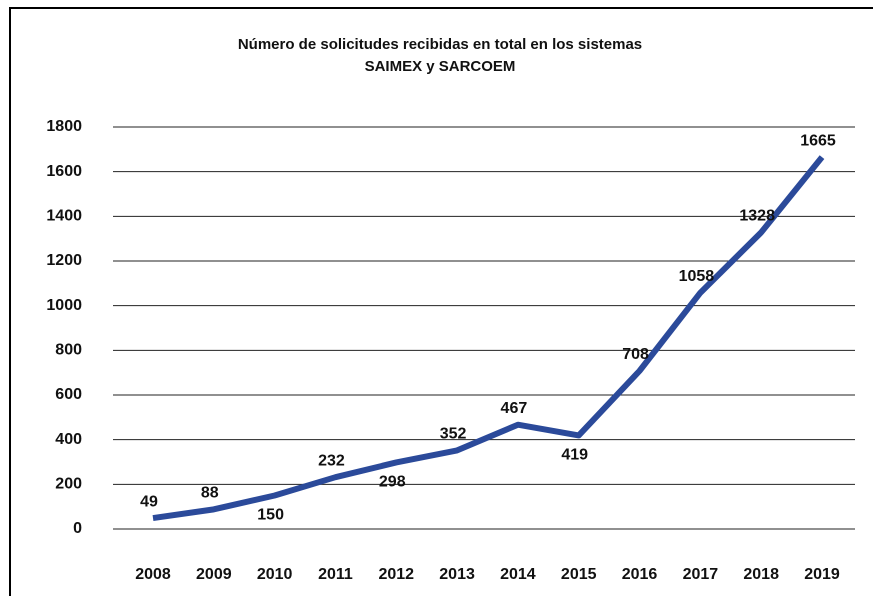 This screenshot has height=596, width=873. What do you see at coordinates (214, 574) in the screenshot?
I see `x-tick-label: 2009` at bounding box center [214, 574].